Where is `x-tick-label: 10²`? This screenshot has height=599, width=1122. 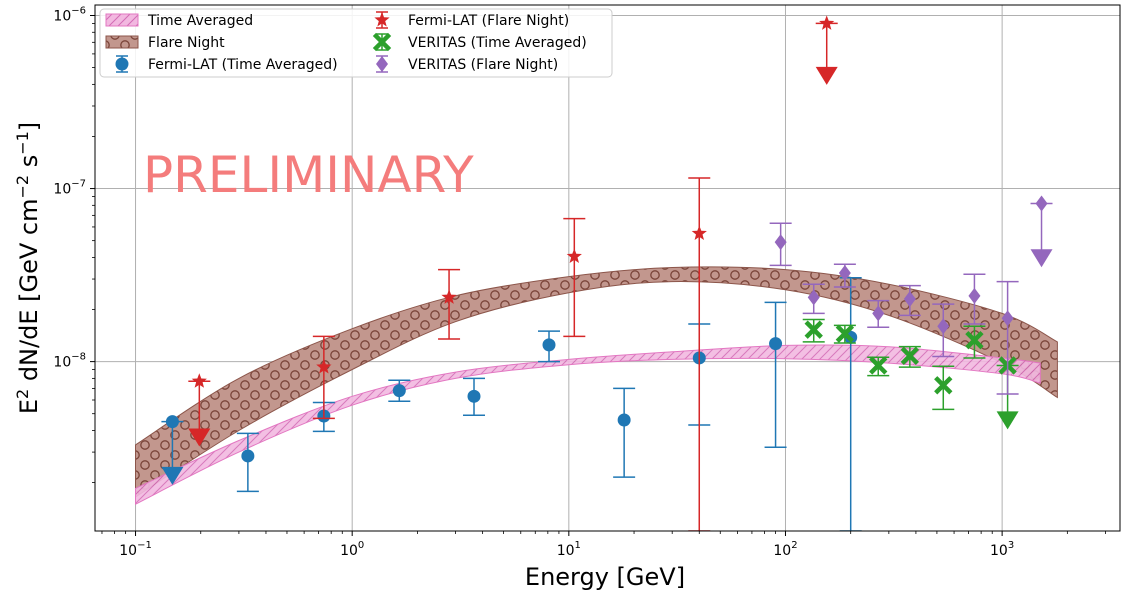 x-tick-label: 10² is located at coordinates (785, 549).